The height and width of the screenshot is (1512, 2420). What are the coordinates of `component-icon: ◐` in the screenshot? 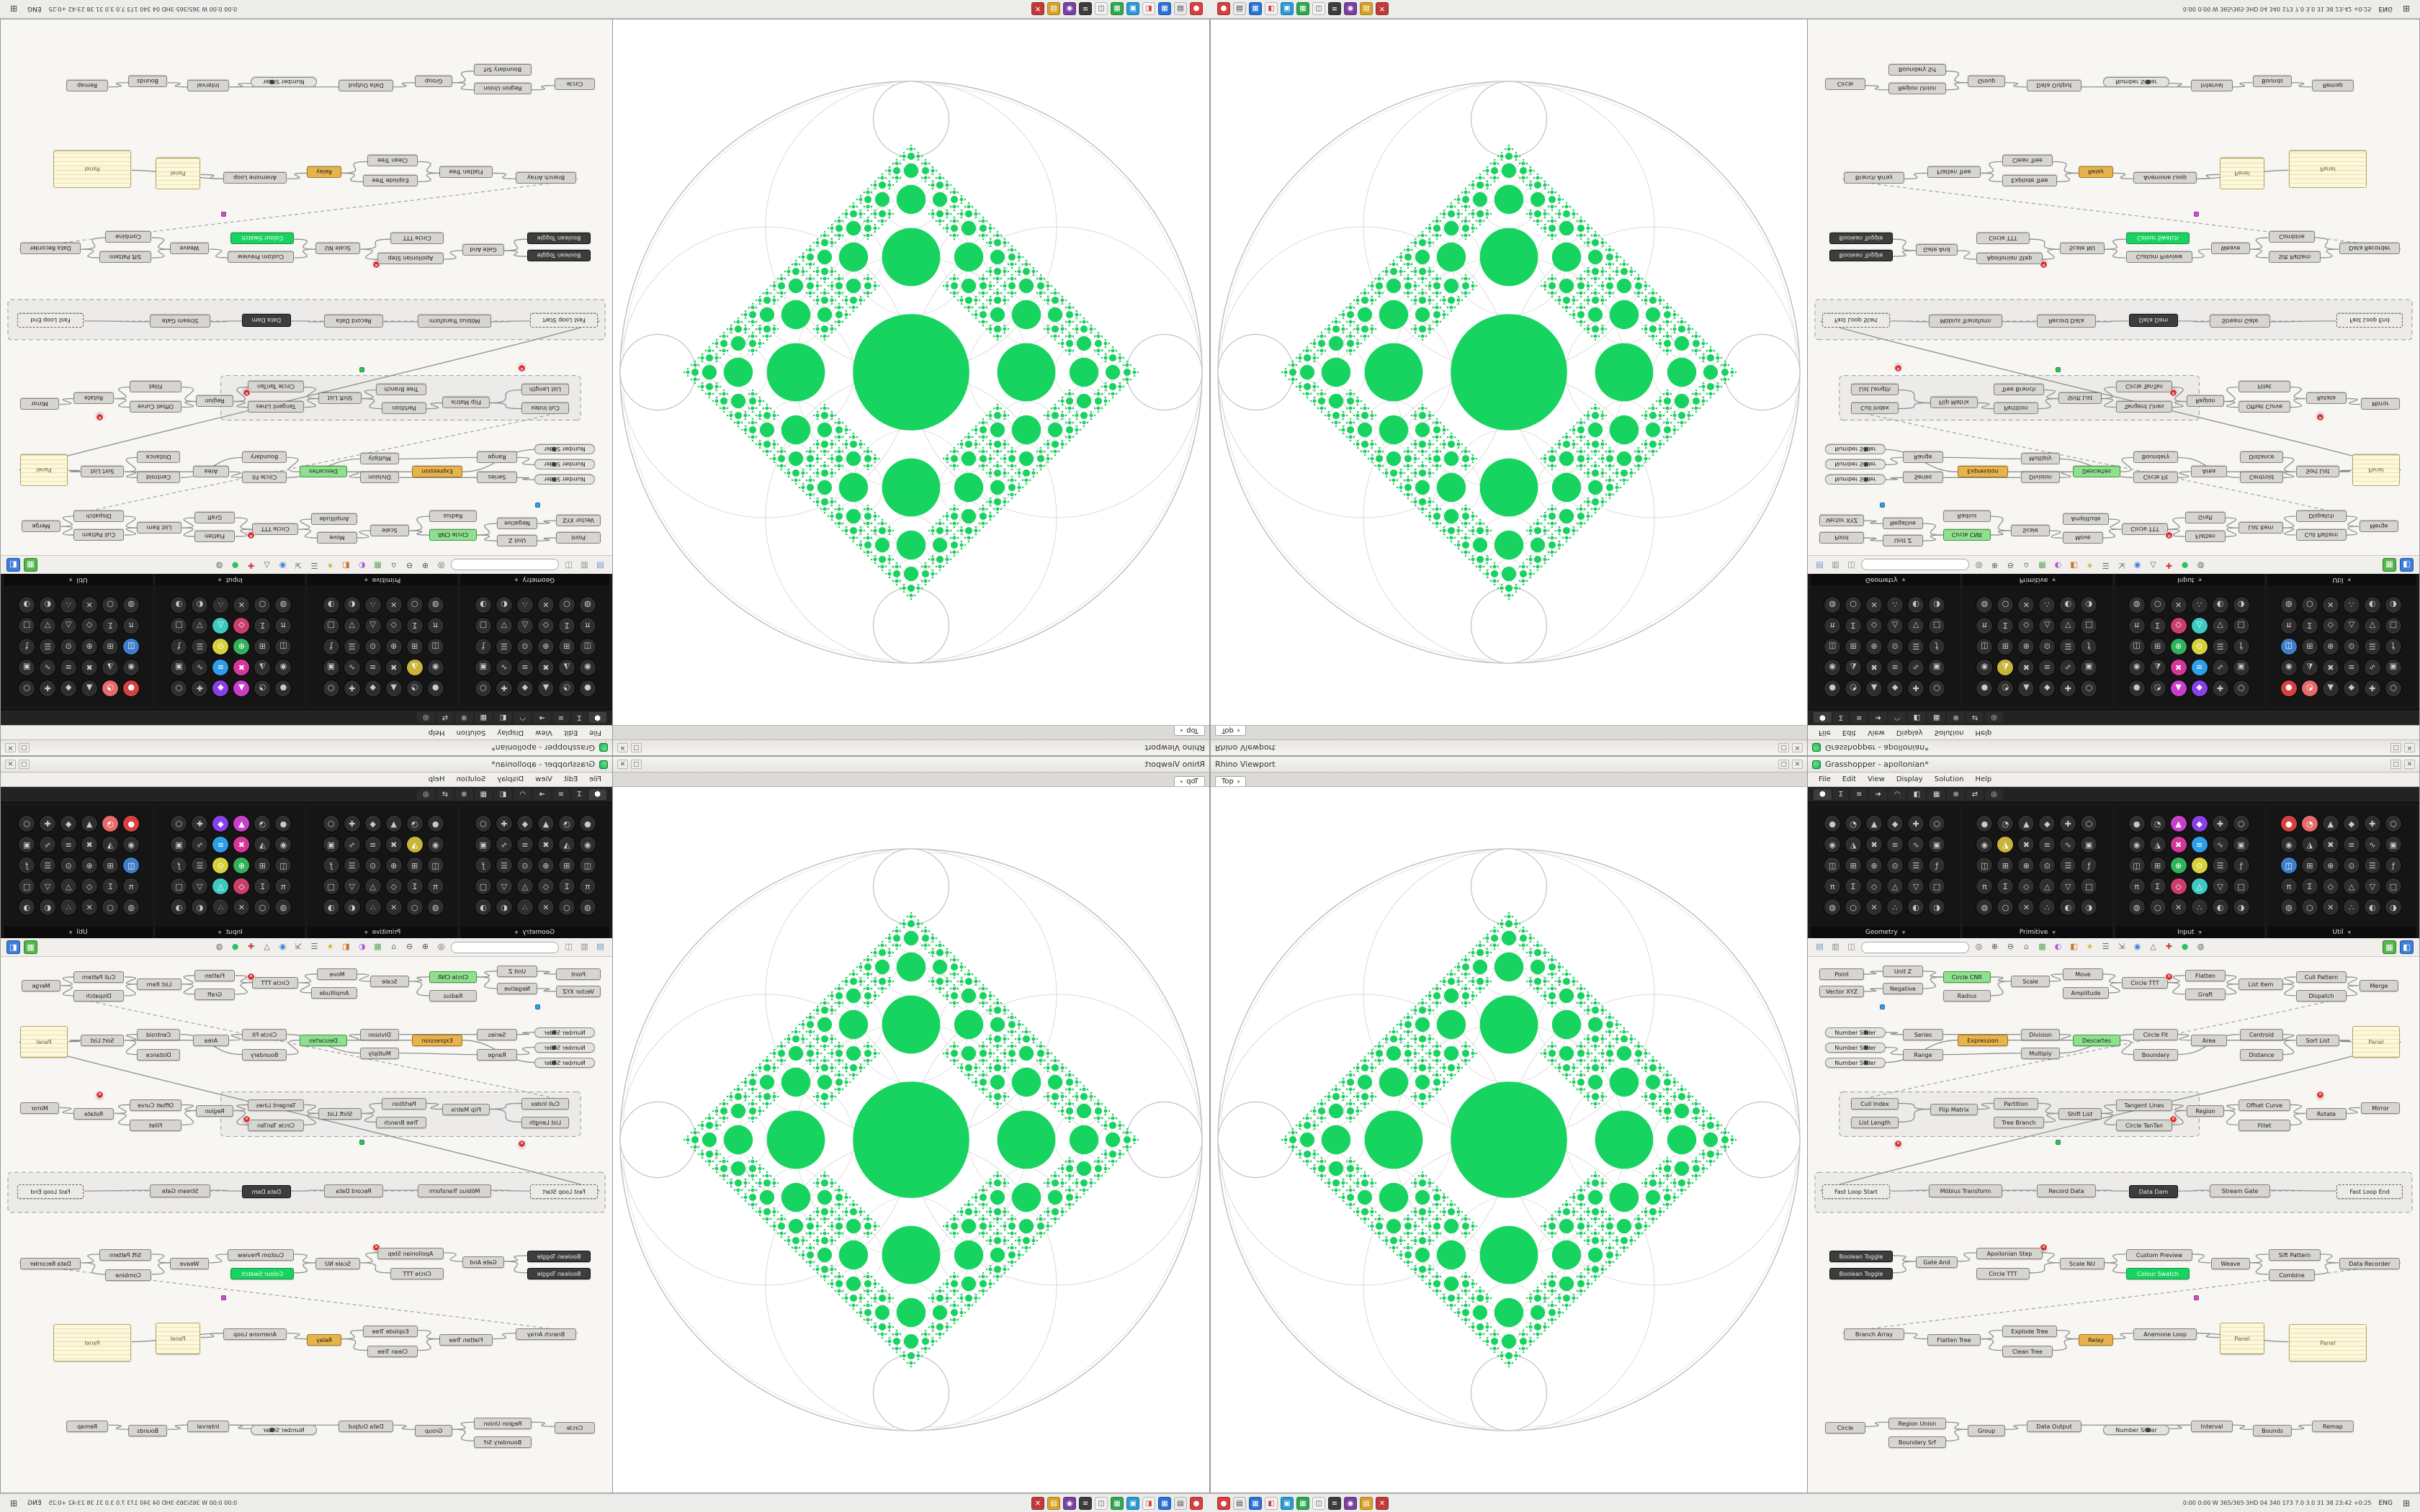 It's located at (2068, 907).